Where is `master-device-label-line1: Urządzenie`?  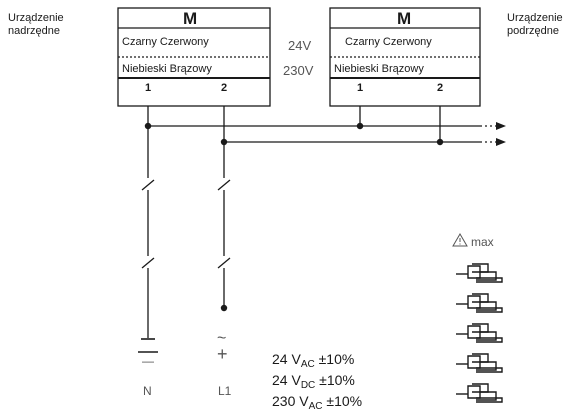 master-device-label-line1: Urządzenie is located at coordinates (36, 18).